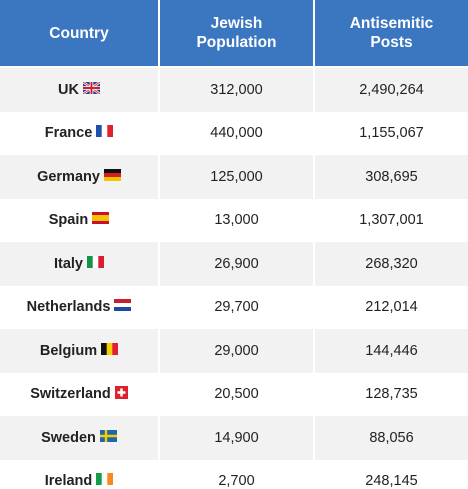 The width and height of the screenshot is (468, 489). I want to click on cell-value: 440,000, so click(236, 134).